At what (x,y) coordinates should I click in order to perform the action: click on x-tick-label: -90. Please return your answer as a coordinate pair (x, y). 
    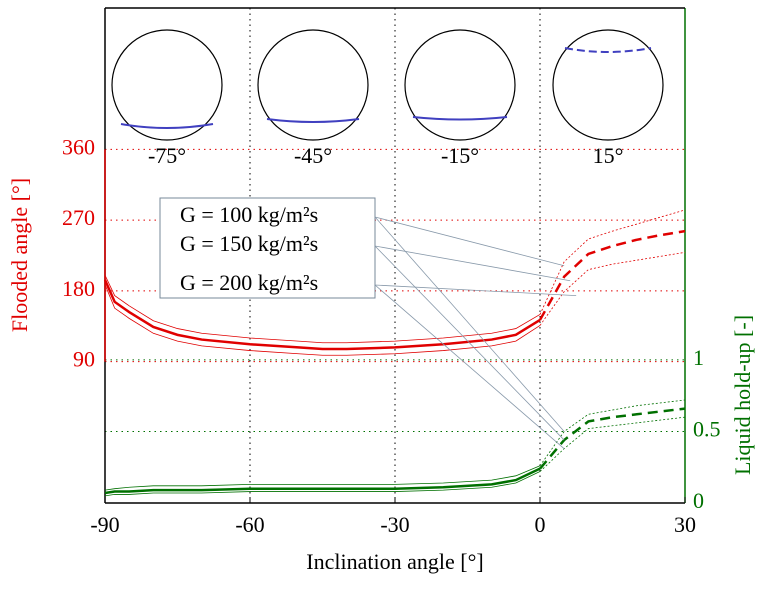
    Looking at the image, I should click on (104, 524).